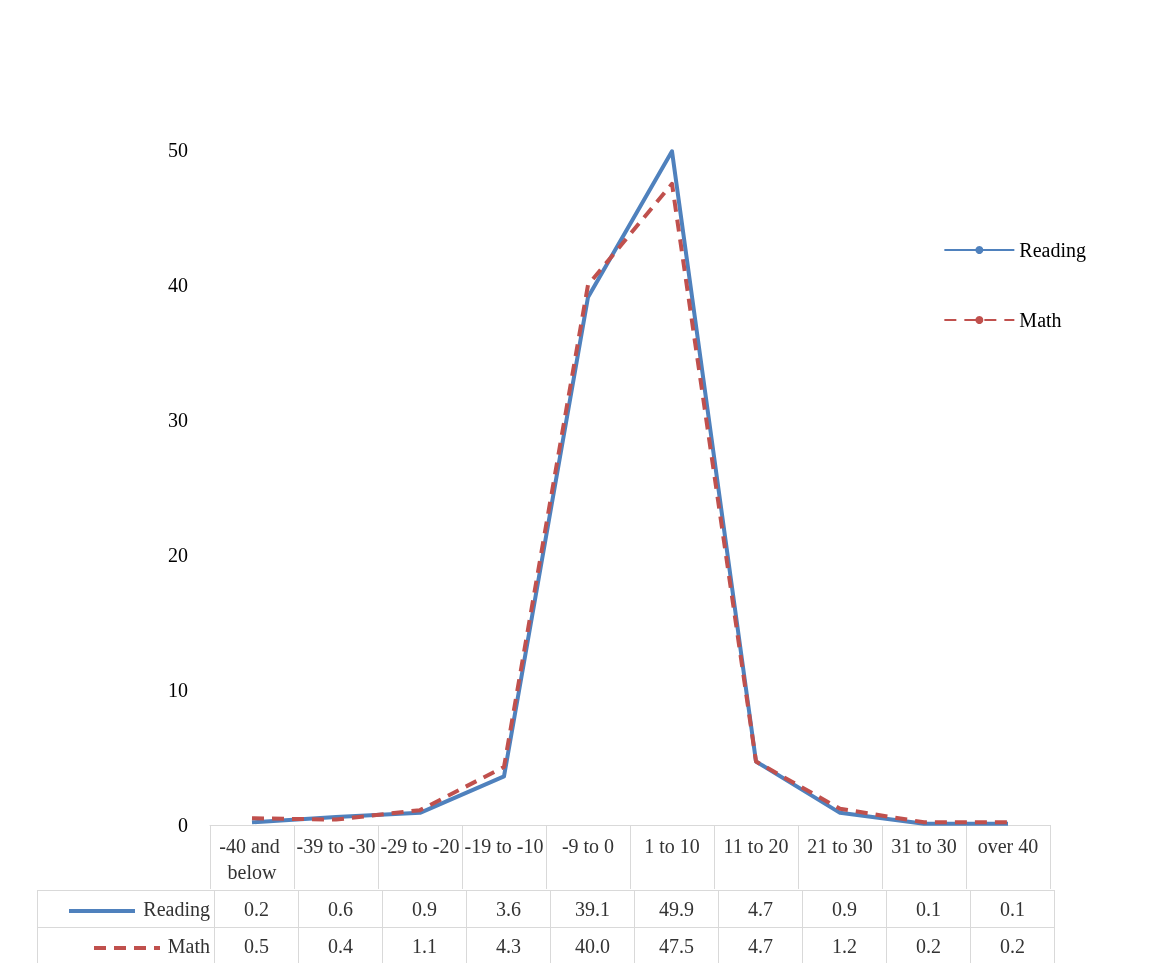 This screenshot has width=1151, height=963. What do you see at coordinates (420, 846) in the screenshot?
I see `x-tick-label: -29 to -20` at bounding box center [420, 846].